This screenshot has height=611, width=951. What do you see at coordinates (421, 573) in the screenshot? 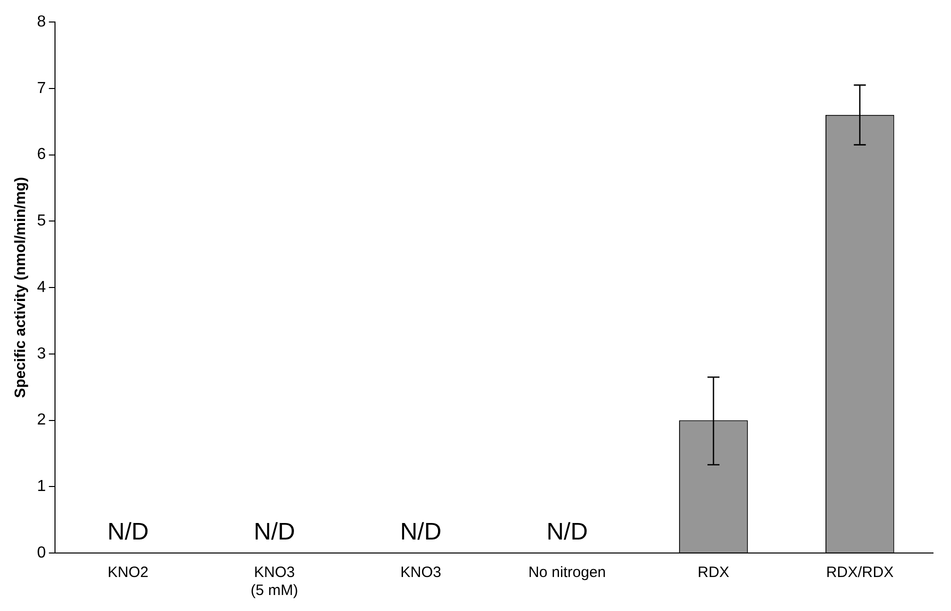
I see `x-tick-label: KNO3` at bounding box center [421, 573].